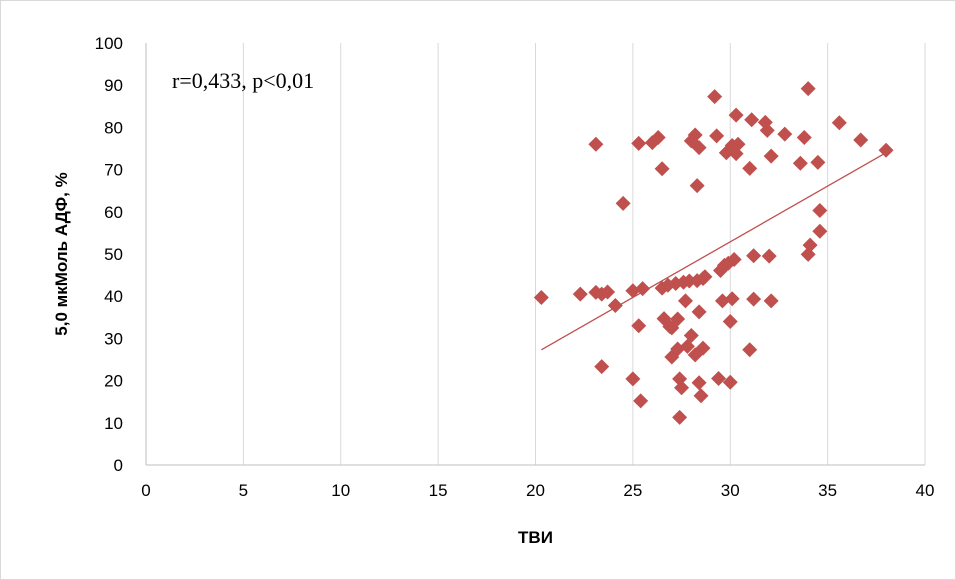 The image size is (956, 580). What do you see at coordinates (113, 127) in the screenshot?
I see `y-tick-label: 80` at bounding box center [113, 127].